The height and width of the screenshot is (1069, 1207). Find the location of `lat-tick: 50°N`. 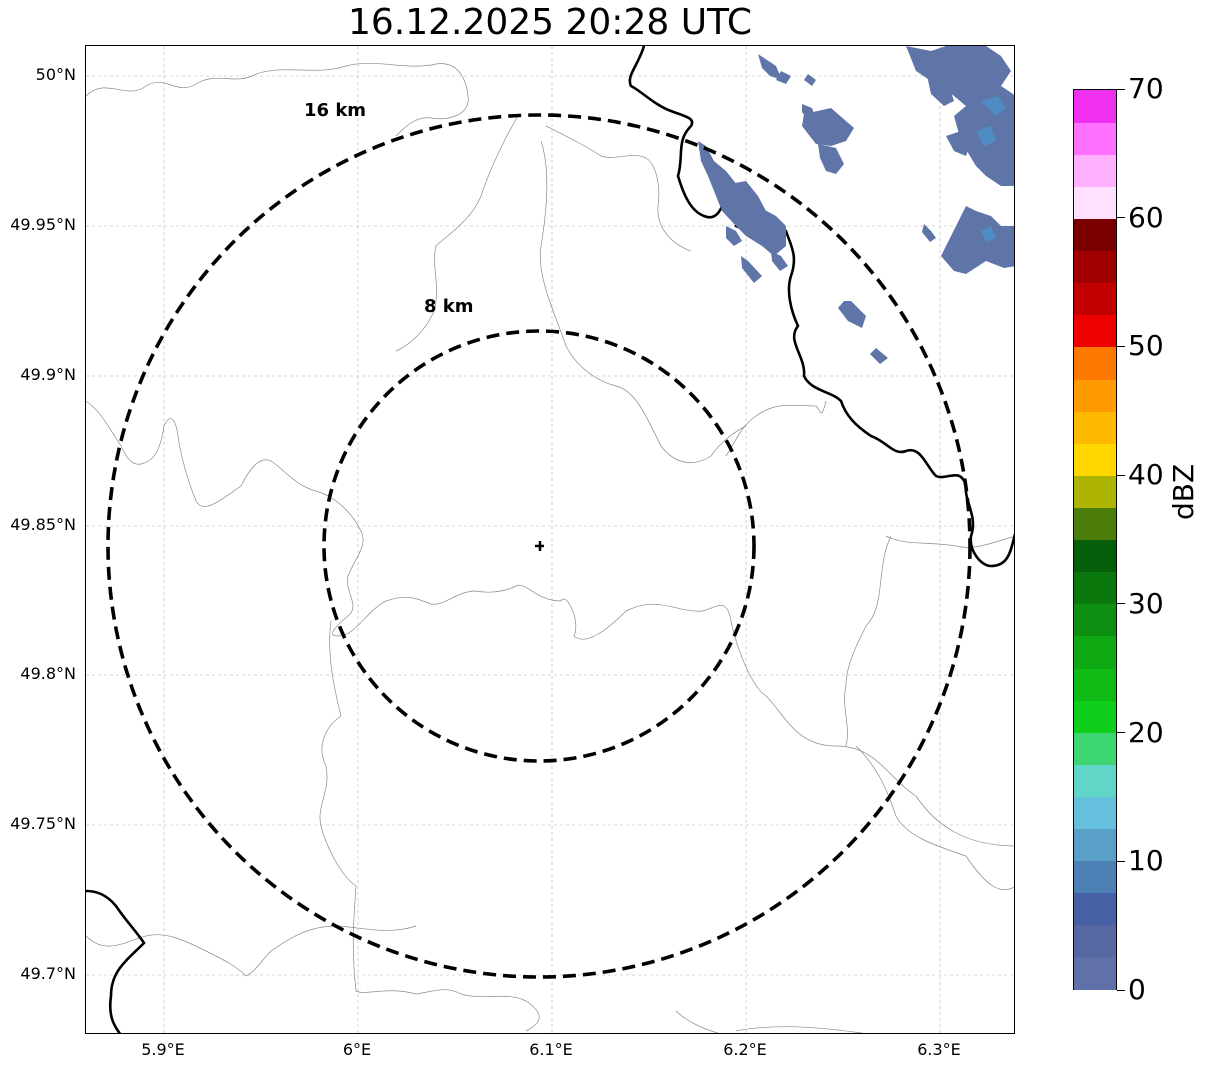

lat-tick: 50°N is located at coordinates (55, 74).